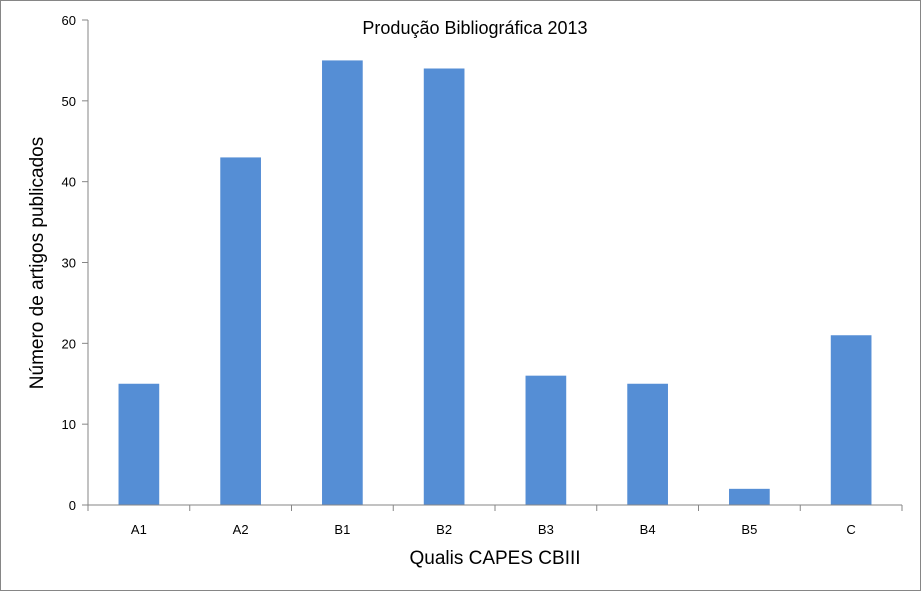  I want to click on y-tick-label: 10, so click(69, 424).